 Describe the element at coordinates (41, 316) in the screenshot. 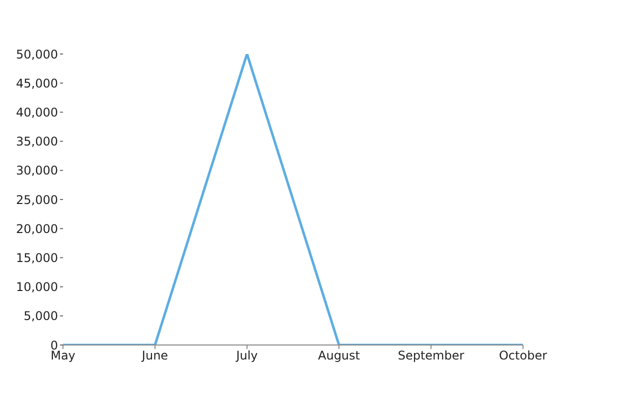

I see `y-tick-label: 5,000` at that location.